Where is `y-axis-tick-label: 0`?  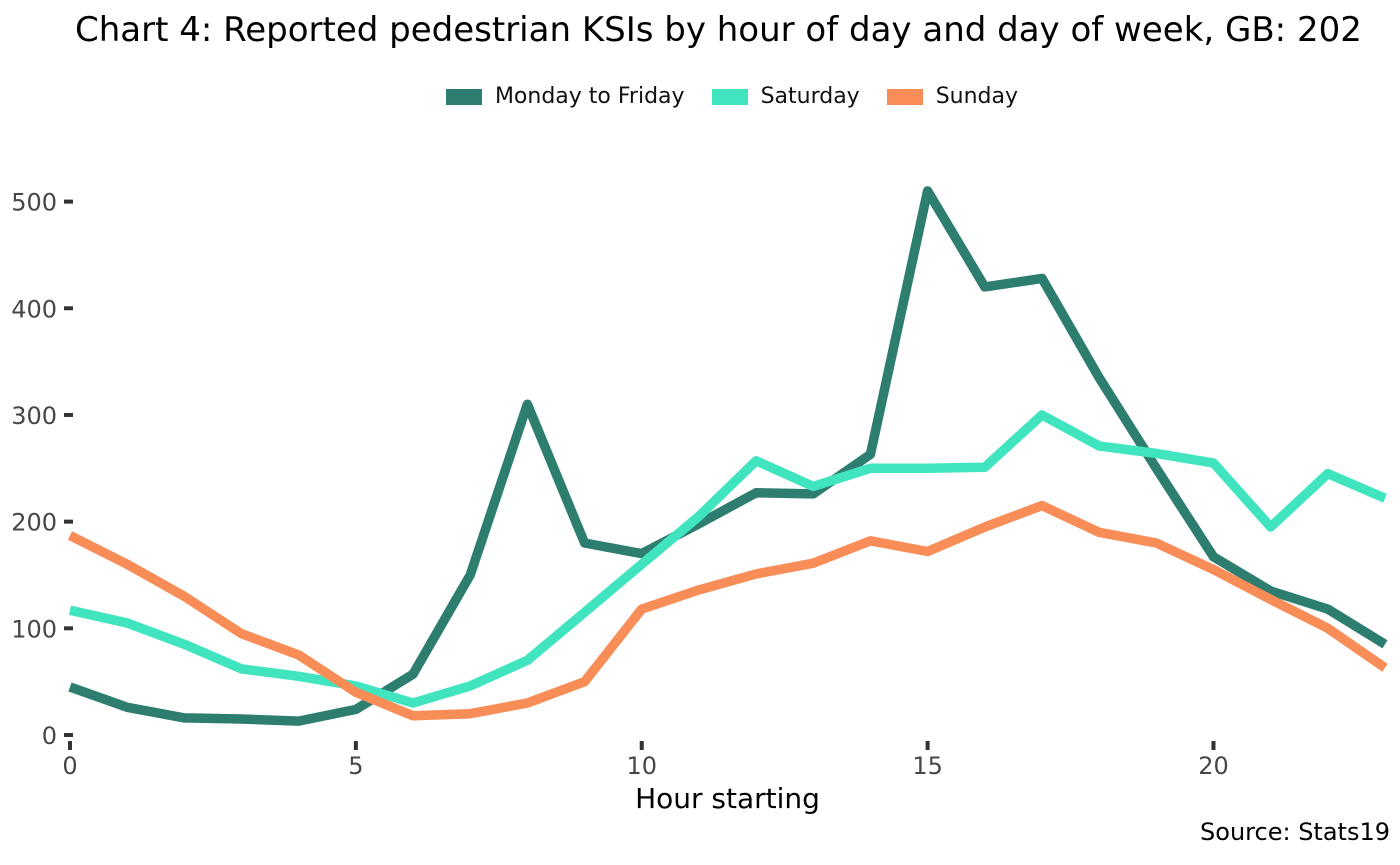 y-axis-tick-label: 0 is located at coordinates (49, 736).